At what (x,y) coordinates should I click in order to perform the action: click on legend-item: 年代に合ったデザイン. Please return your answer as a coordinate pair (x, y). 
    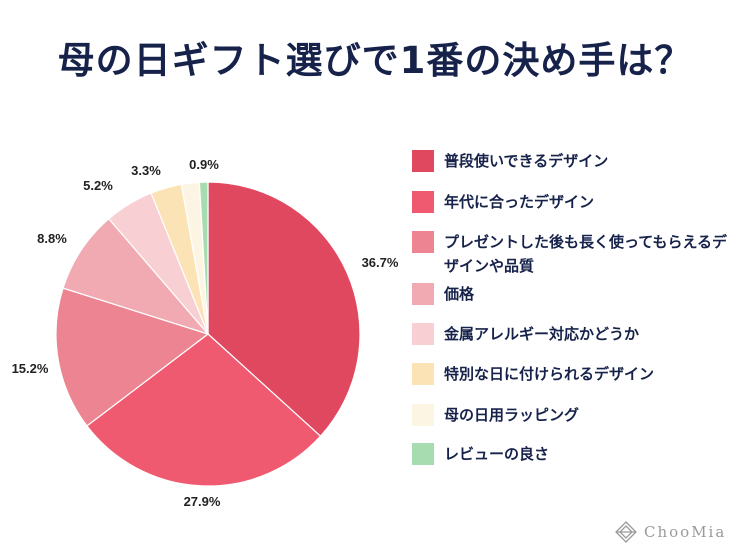
    Looking at the image, I should click on (573, 202).